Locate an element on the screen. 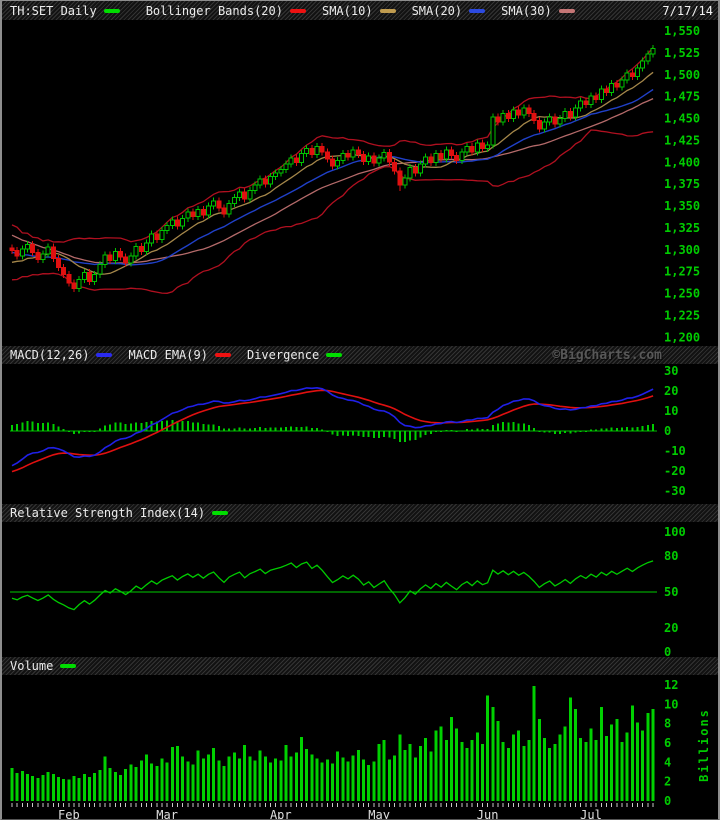  macd-divergence-bars is located at coordinates (333, 431).